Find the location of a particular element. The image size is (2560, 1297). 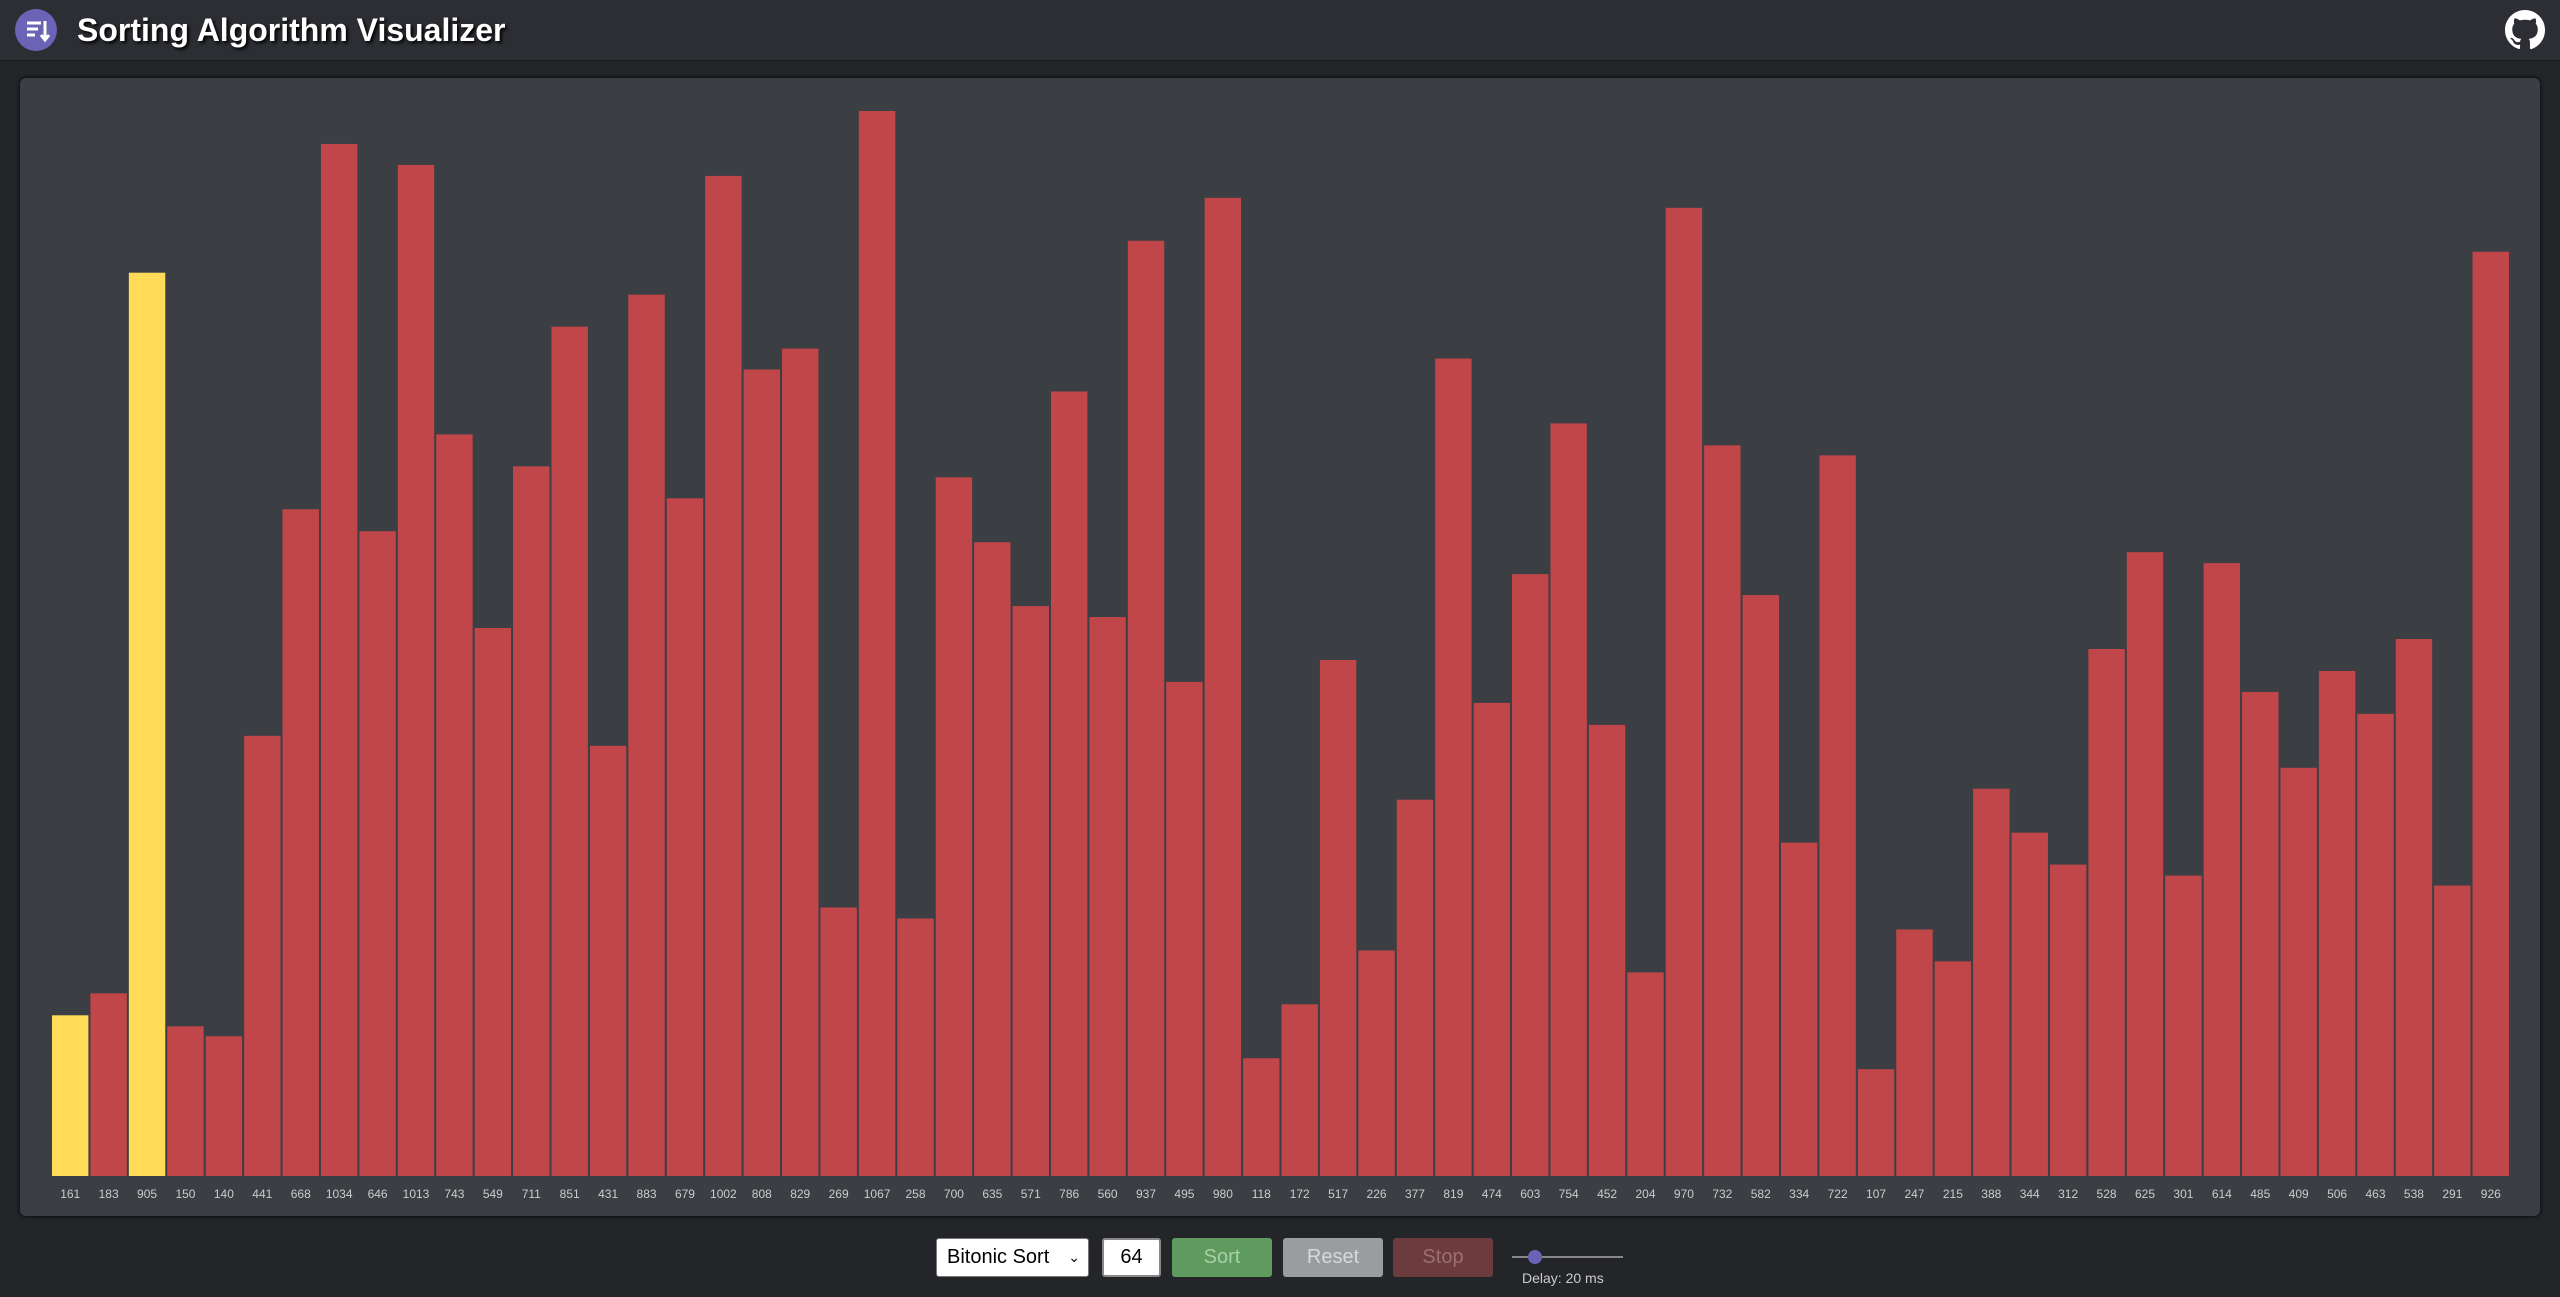

stop-button: Stop is located at coordinates (1443, 1257).